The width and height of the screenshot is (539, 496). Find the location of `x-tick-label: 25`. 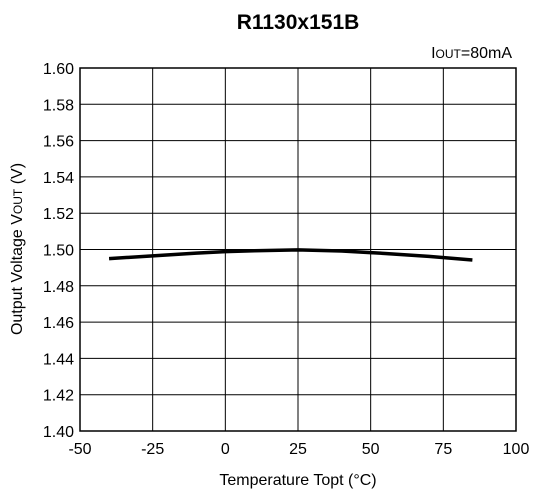

x-tick-label: 25 is located at coordinates (298, 449).